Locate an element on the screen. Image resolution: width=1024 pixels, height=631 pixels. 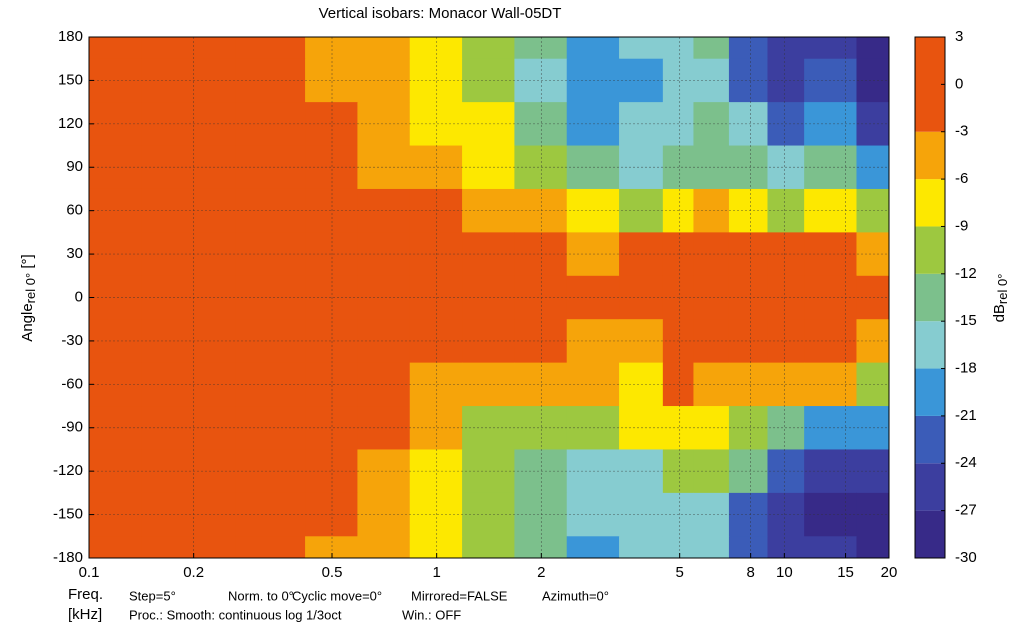
y-tick-label: -150 is located at coordinates (68, 514).